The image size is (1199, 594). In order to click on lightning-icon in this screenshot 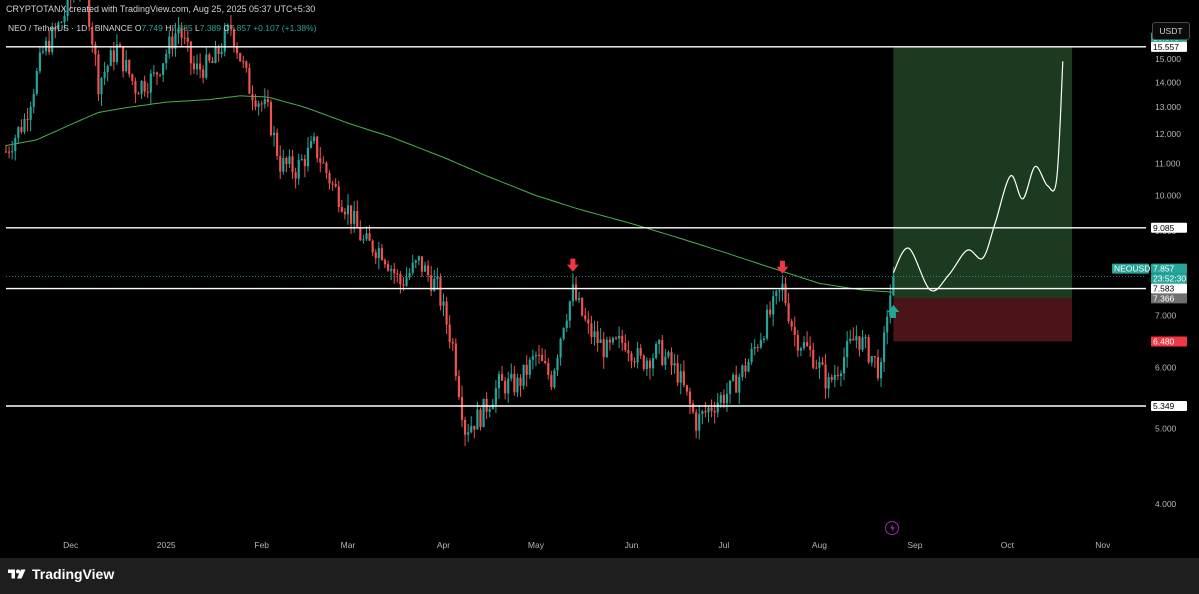, I will do `click(892, 528)`.